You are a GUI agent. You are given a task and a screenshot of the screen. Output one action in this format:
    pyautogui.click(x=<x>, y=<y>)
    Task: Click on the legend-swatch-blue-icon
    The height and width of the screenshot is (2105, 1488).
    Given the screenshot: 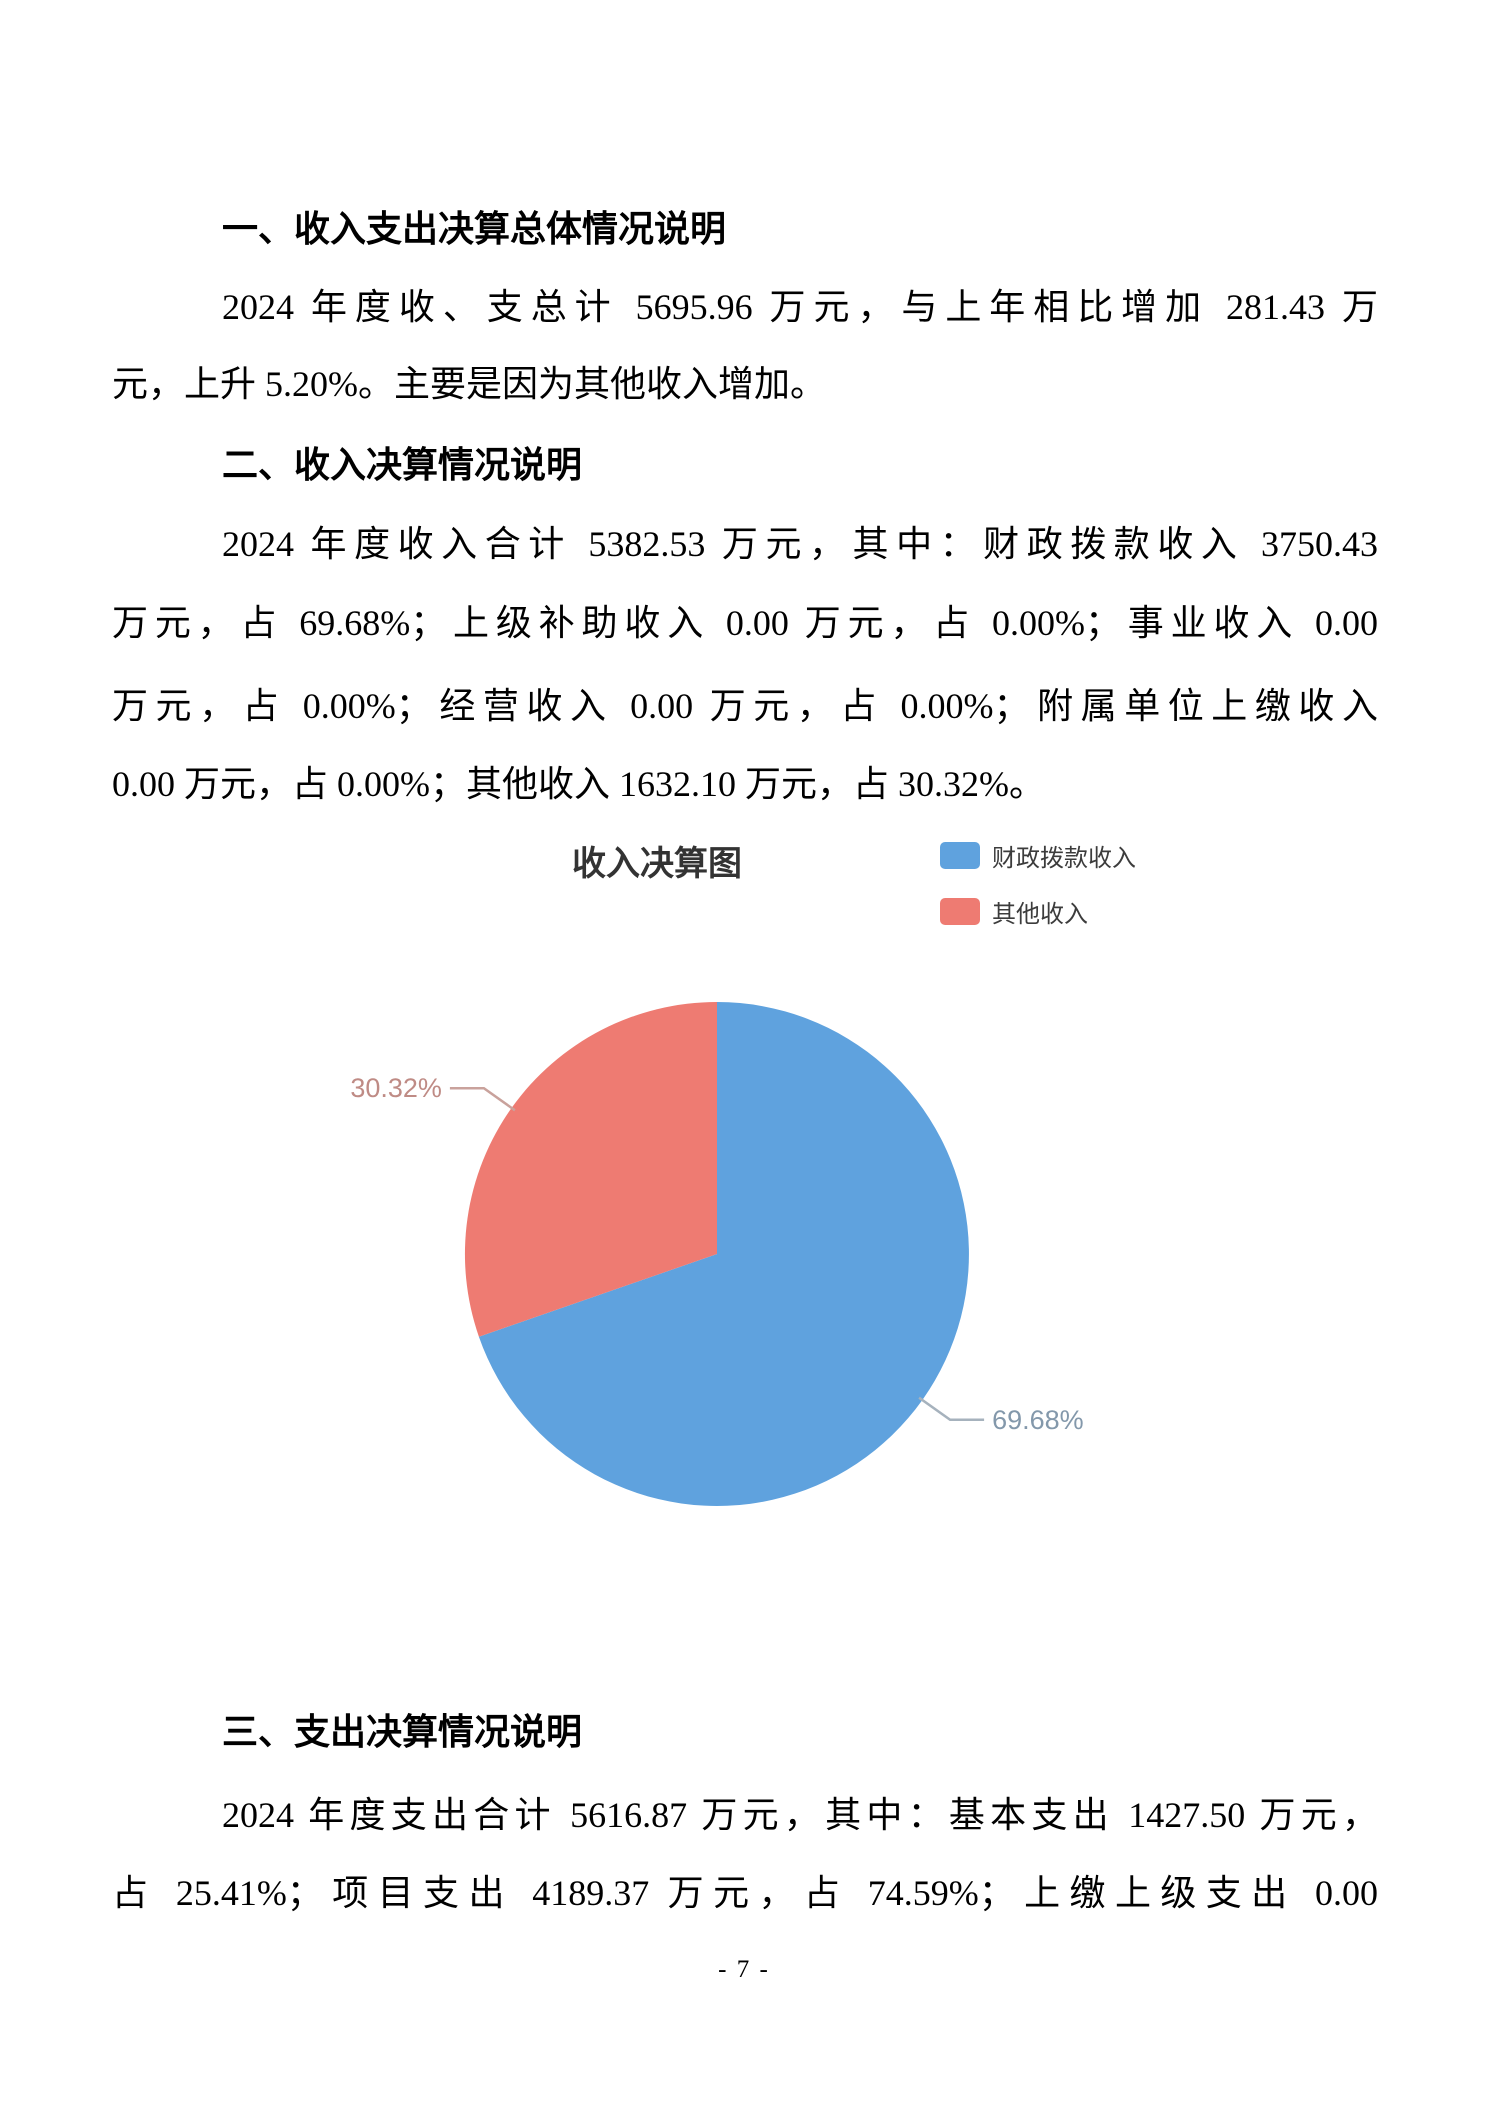 What is the action you would take?
    pyautogui.click(x=960, y=855)
    